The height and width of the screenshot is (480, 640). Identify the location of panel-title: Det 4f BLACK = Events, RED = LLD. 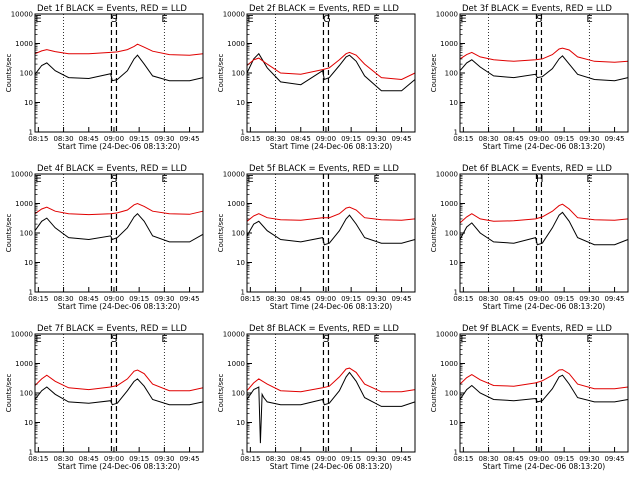
(112, 169).